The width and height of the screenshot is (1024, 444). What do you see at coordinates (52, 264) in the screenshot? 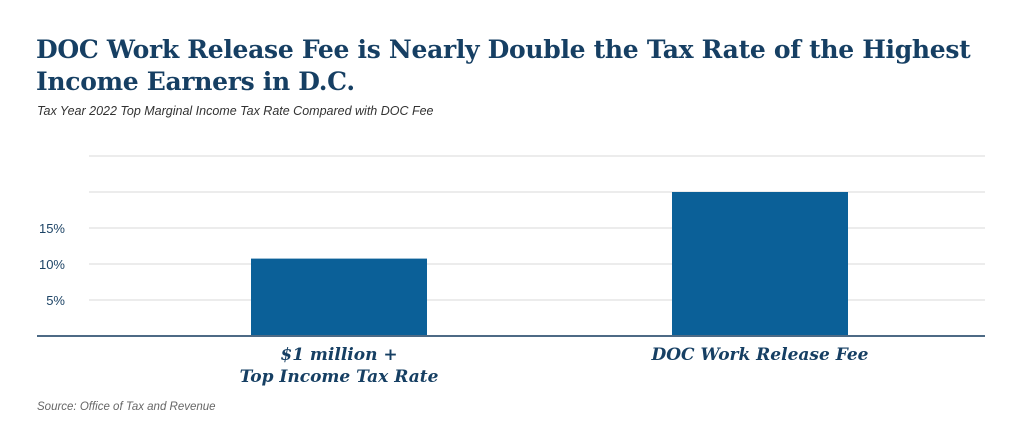
I see `y-tick-label: 10%` at bounding box center [52, 264].